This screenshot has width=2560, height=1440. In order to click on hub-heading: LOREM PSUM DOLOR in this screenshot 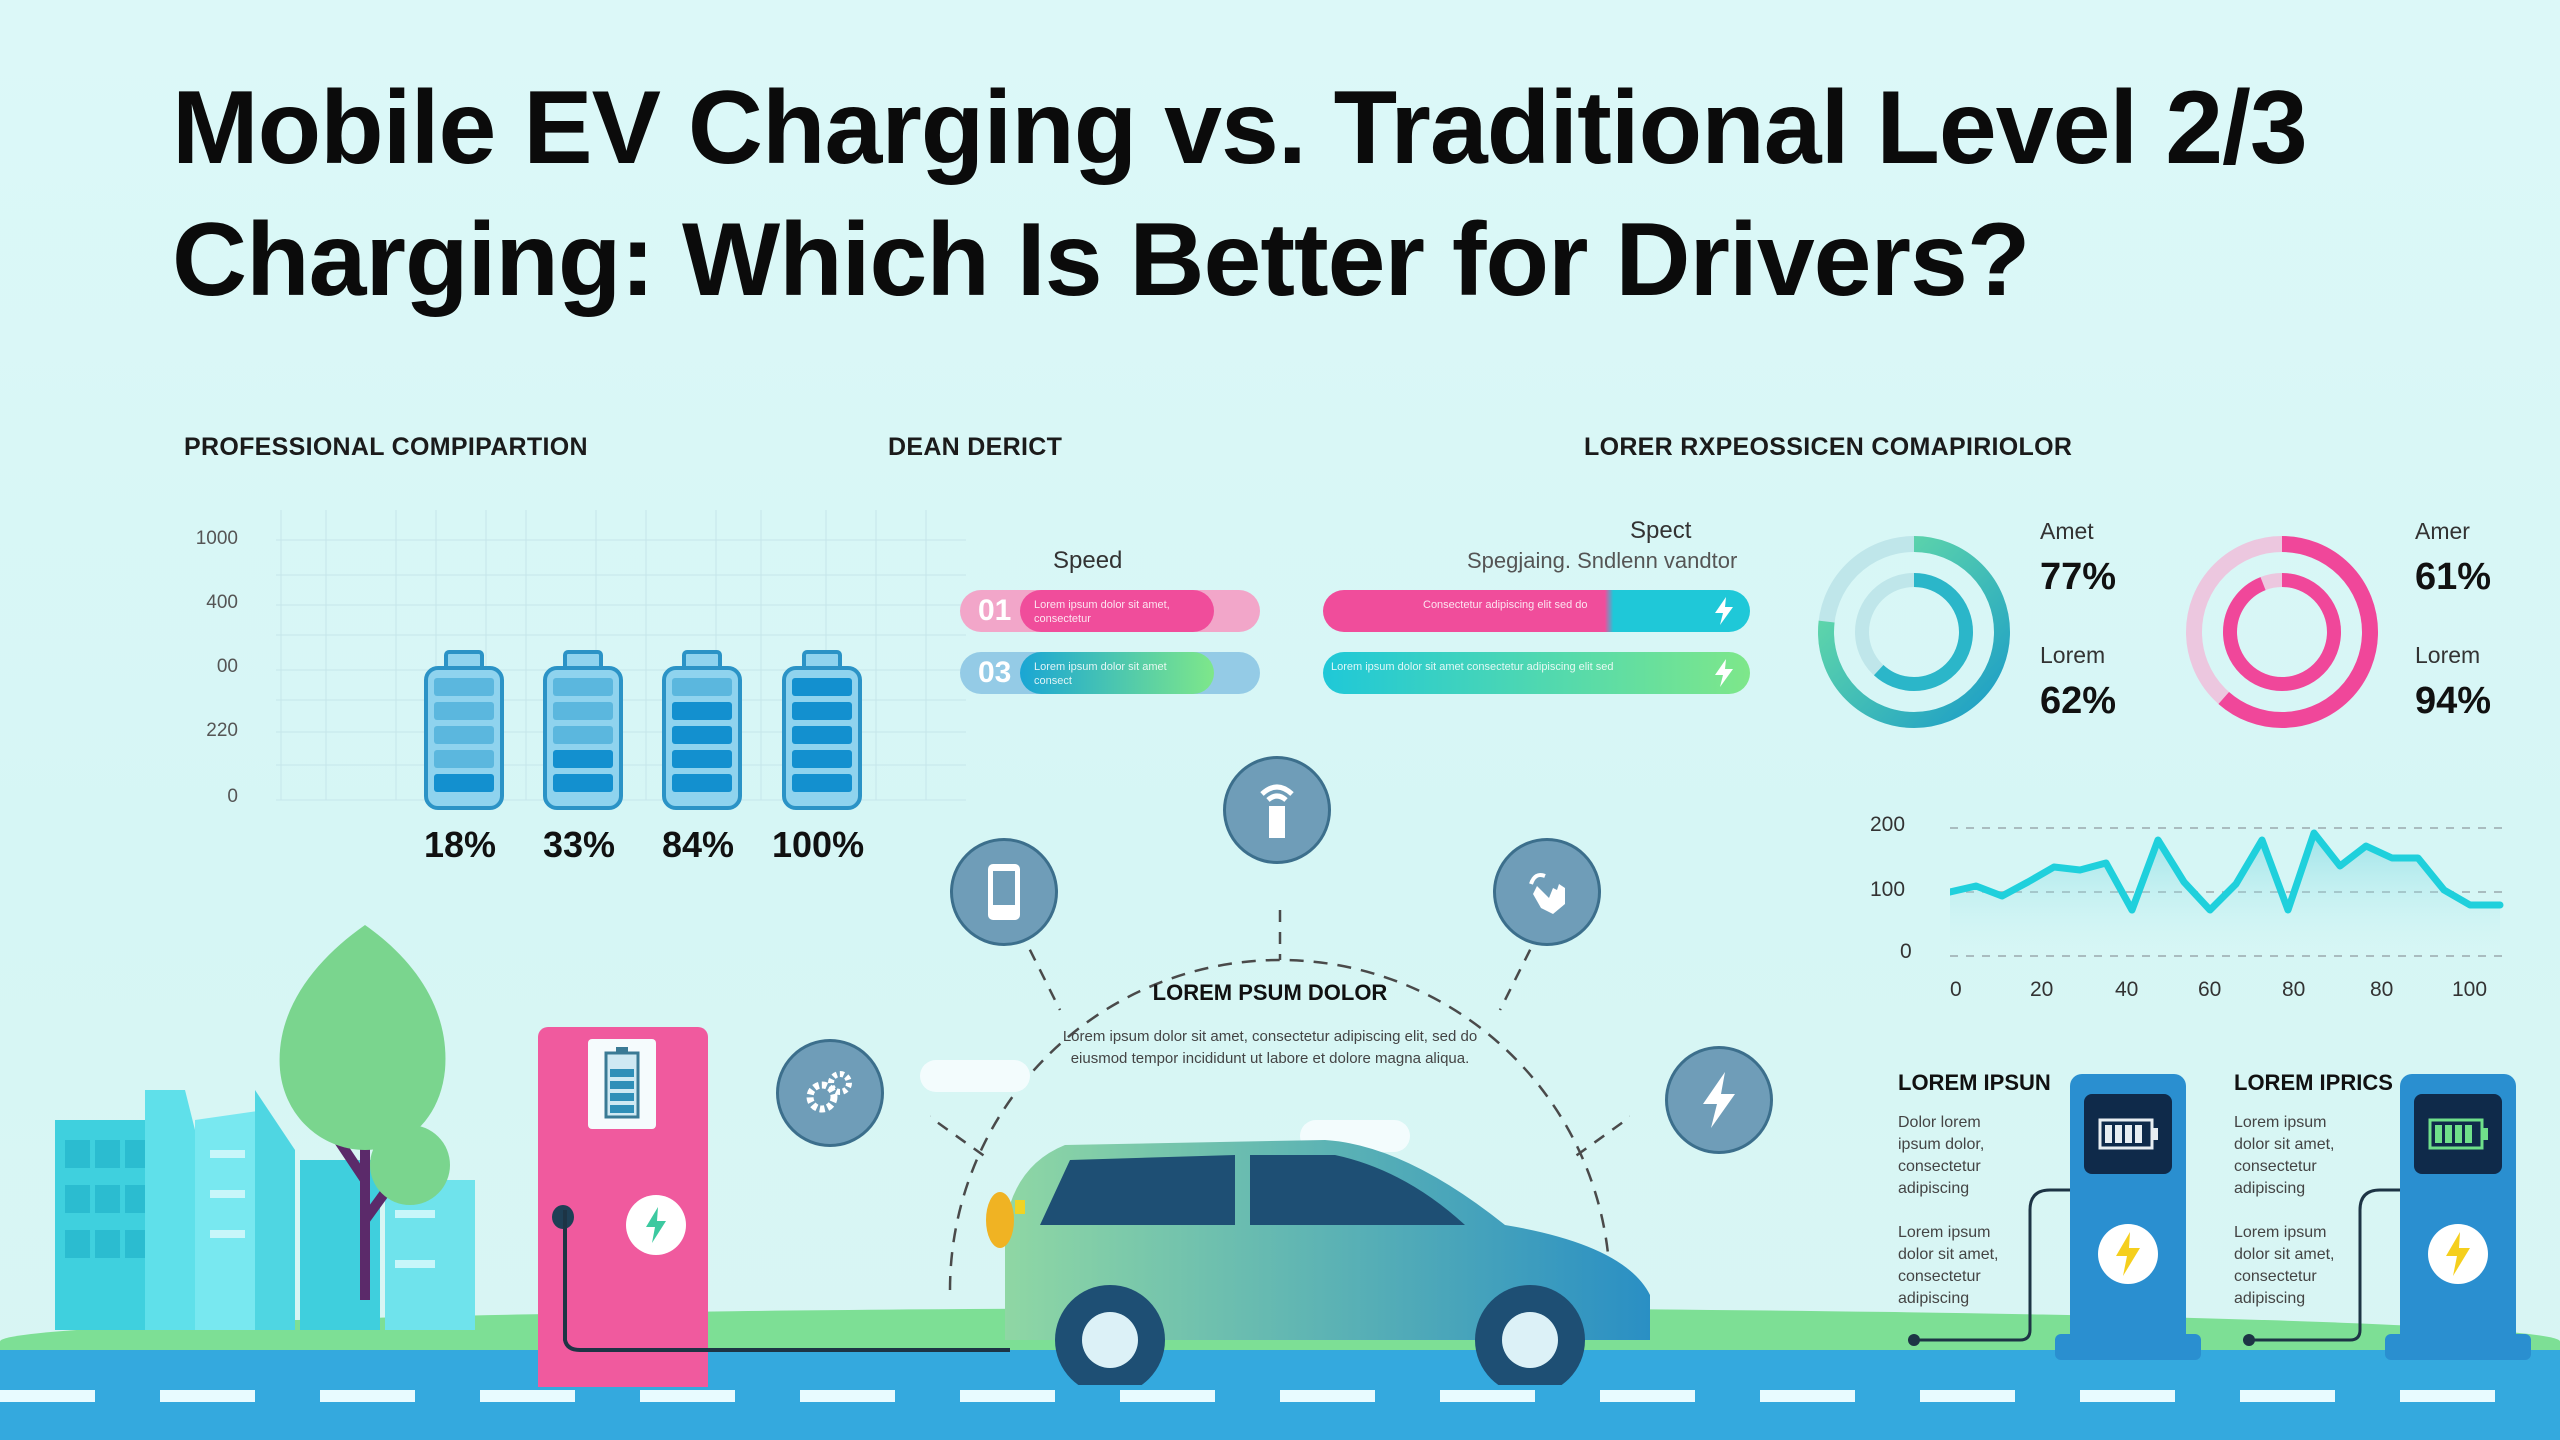, I will do `click(1270, 992)`.